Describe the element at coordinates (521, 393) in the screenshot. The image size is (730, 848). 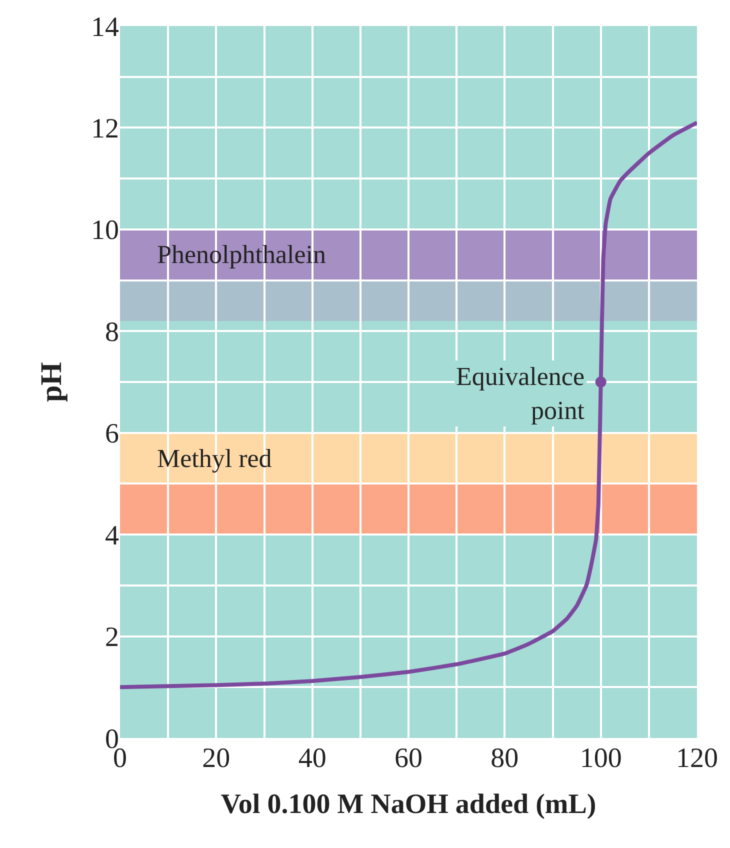
I see `annotation: Equivalence point` at that location.